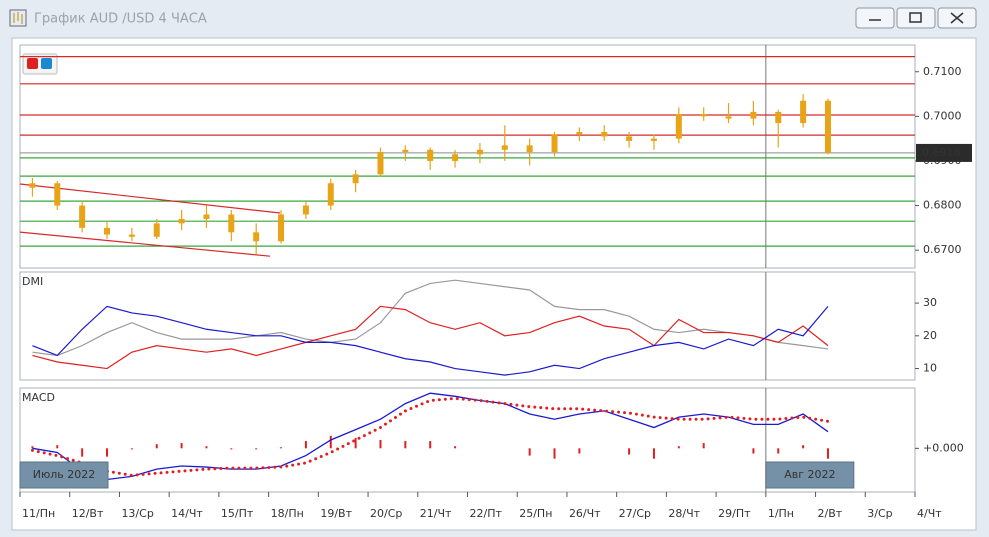 This screenshot has height=537, width=989. What do you see at coordinates (64, 475) in the screenshot?
I see `period-label-box` at bounding box center [64, 475].